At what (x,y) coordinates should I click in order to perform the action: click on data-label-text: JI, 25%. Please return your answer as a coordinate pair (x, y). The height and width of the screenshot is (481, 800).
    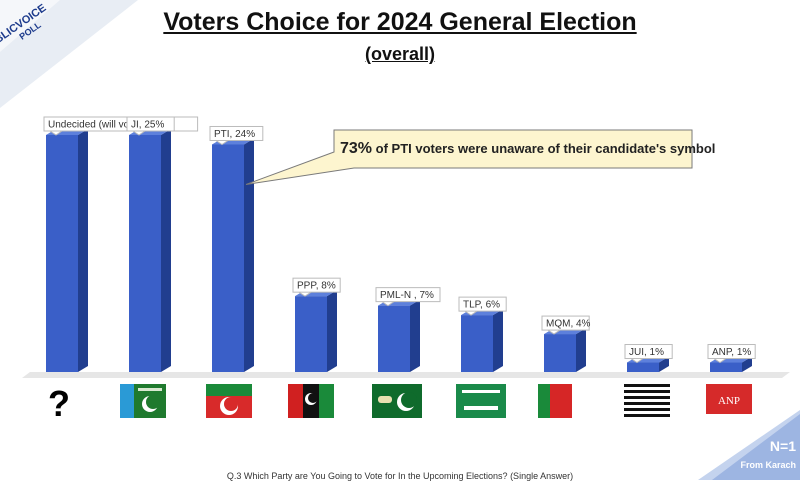
    Looking at the image, I should click on (147, 125).